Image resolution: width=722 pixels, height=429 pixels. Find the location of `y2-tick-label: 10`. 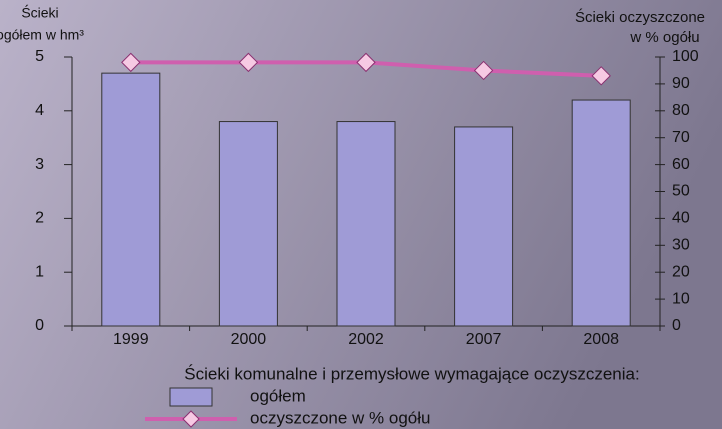

y2-tick-label: 10 is located at coordinates (681, 298).